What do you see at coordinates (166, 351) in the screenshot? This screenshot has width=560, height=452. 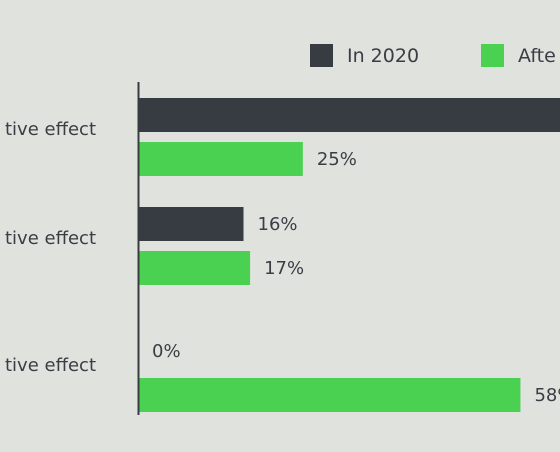 I see `value-label-0-2: 0%` at bounding box center [166, 351].